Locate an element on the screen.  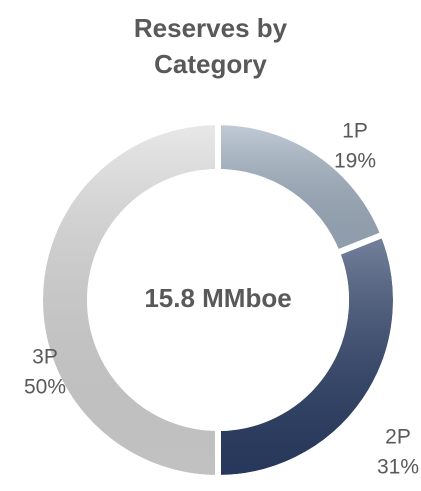
center-label: 15.8 MMboe is located at coordinates (217, 298).